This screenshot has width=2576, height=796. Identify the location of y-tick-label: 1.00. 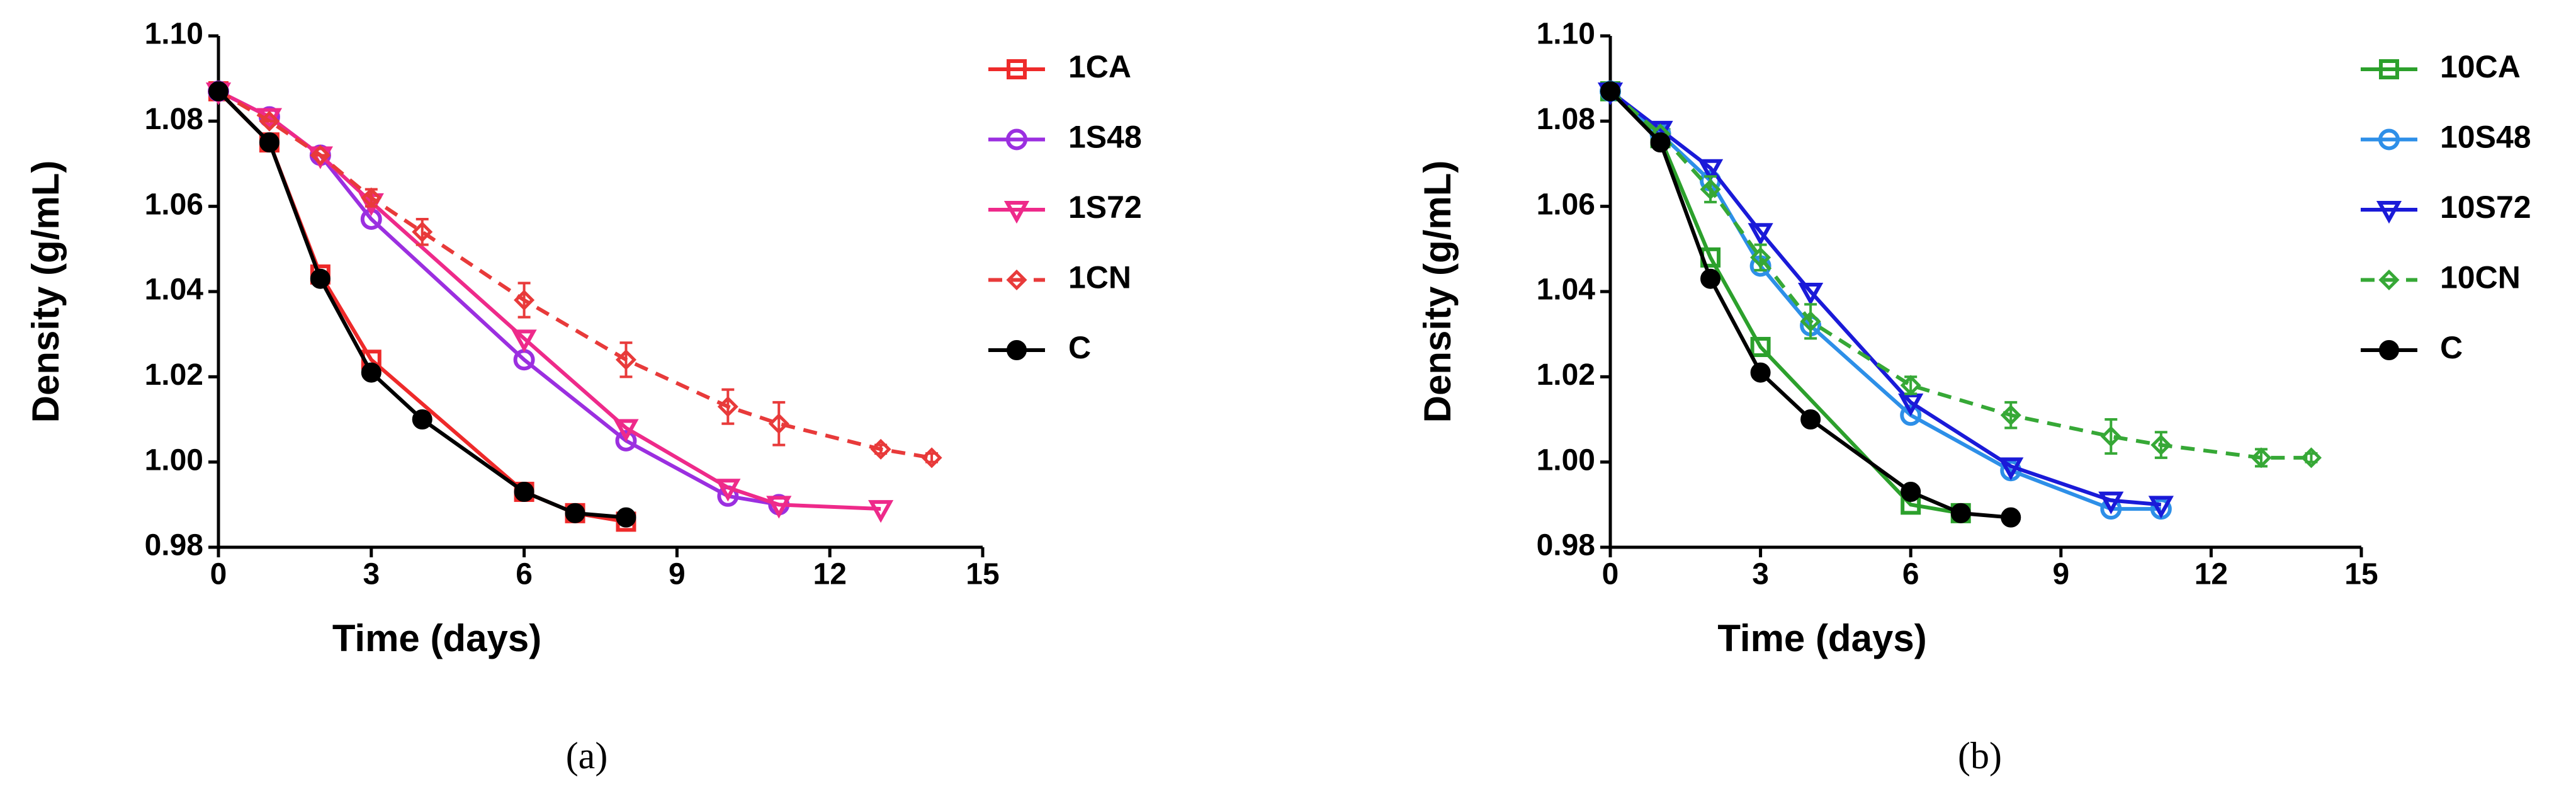
(174, 460).